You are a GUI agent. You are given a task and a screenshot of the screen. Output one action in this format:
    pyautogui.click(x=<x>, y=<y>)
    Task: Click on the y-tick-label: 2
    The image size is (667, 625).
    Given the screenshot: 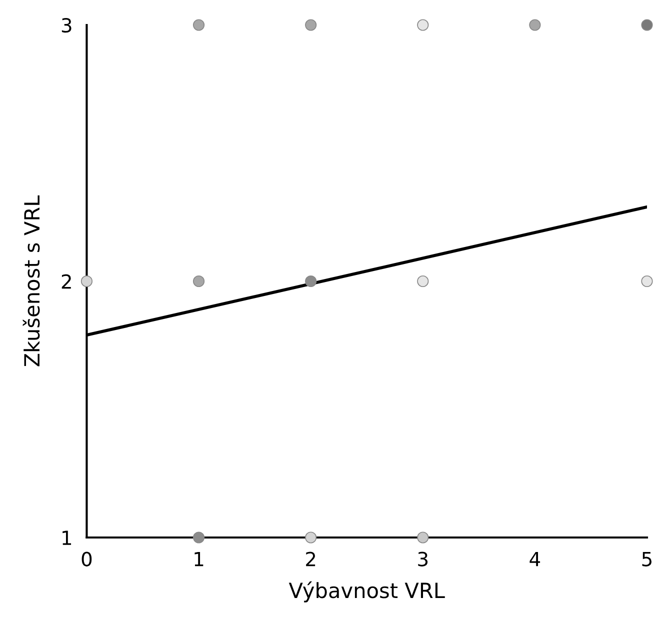 What is the action you would take?
    pyautogui.click(x=66, y=281)
    